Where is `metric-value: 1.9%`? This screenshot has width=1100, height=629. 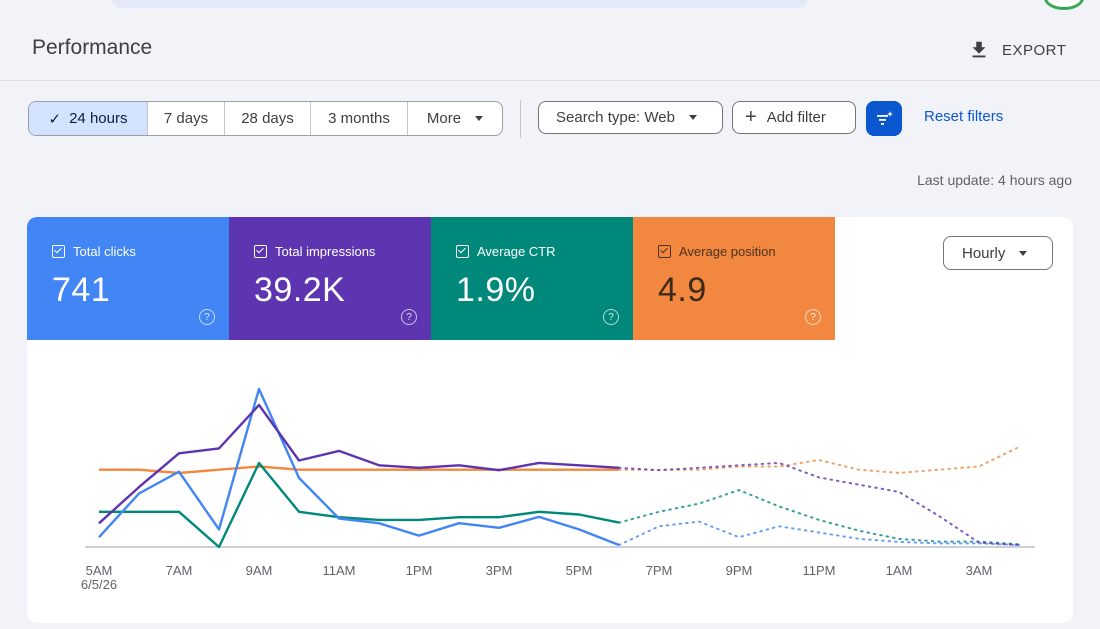
metric-value: 1.9% is located at coordinates (496, 290).